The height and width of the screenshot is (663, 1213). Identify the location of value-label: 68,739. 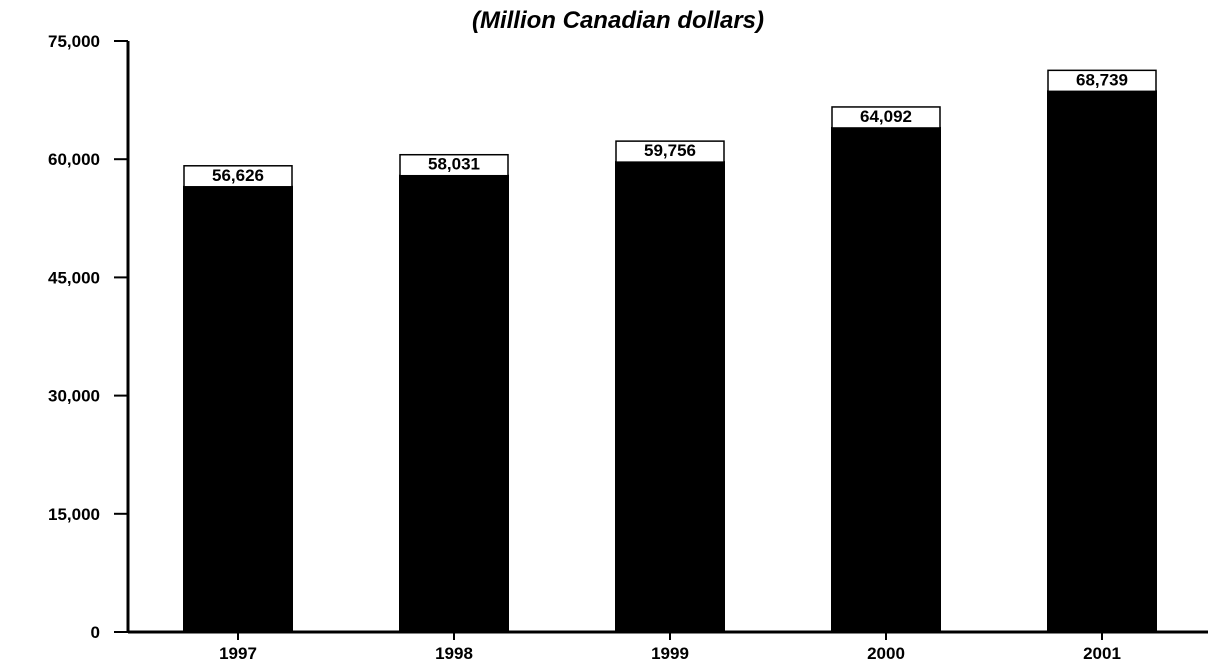
(1102, 79).